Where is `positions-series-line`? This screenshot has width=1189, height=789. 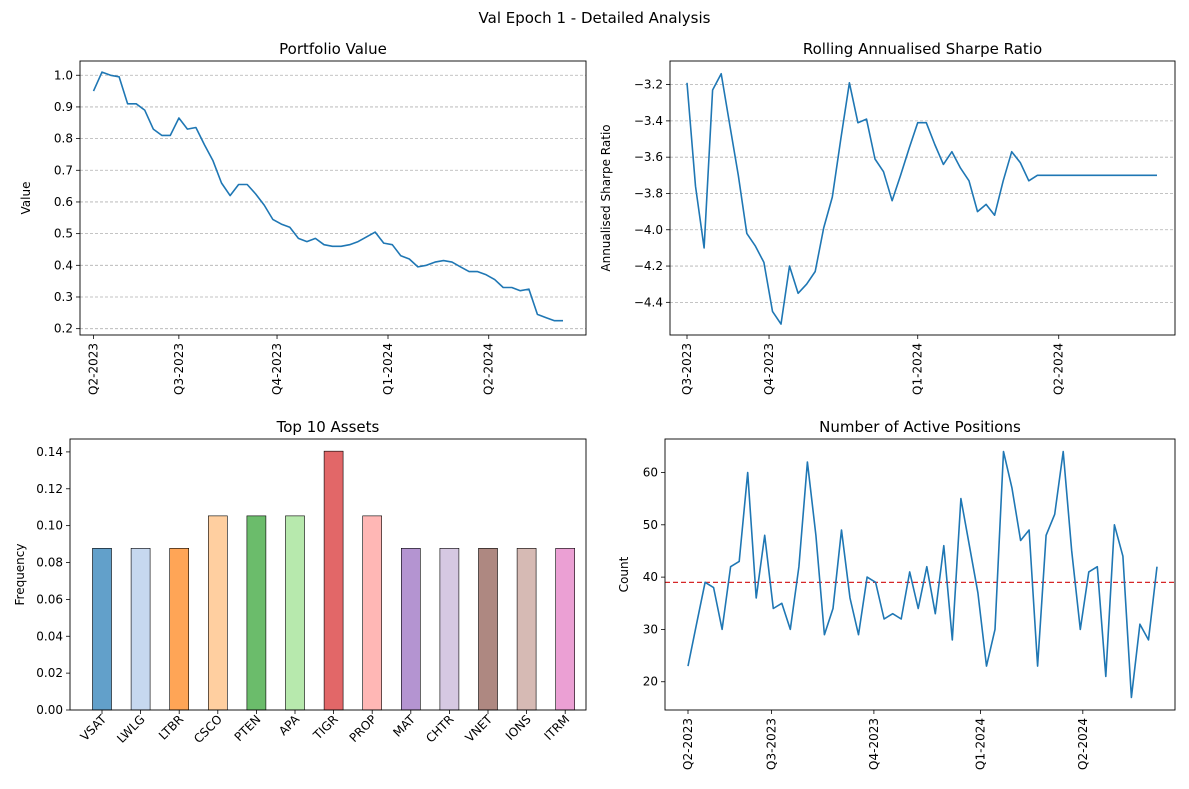 positions-series-line is located at coordinates (922, 574).